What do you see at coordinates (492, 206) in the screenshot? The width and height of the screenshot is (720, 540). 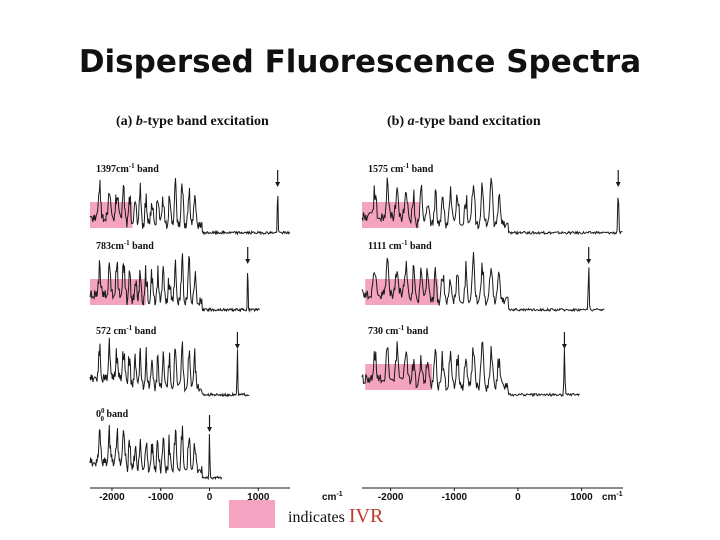 I see `panel-b-band-0-trace` at bounding box center [492, 206].